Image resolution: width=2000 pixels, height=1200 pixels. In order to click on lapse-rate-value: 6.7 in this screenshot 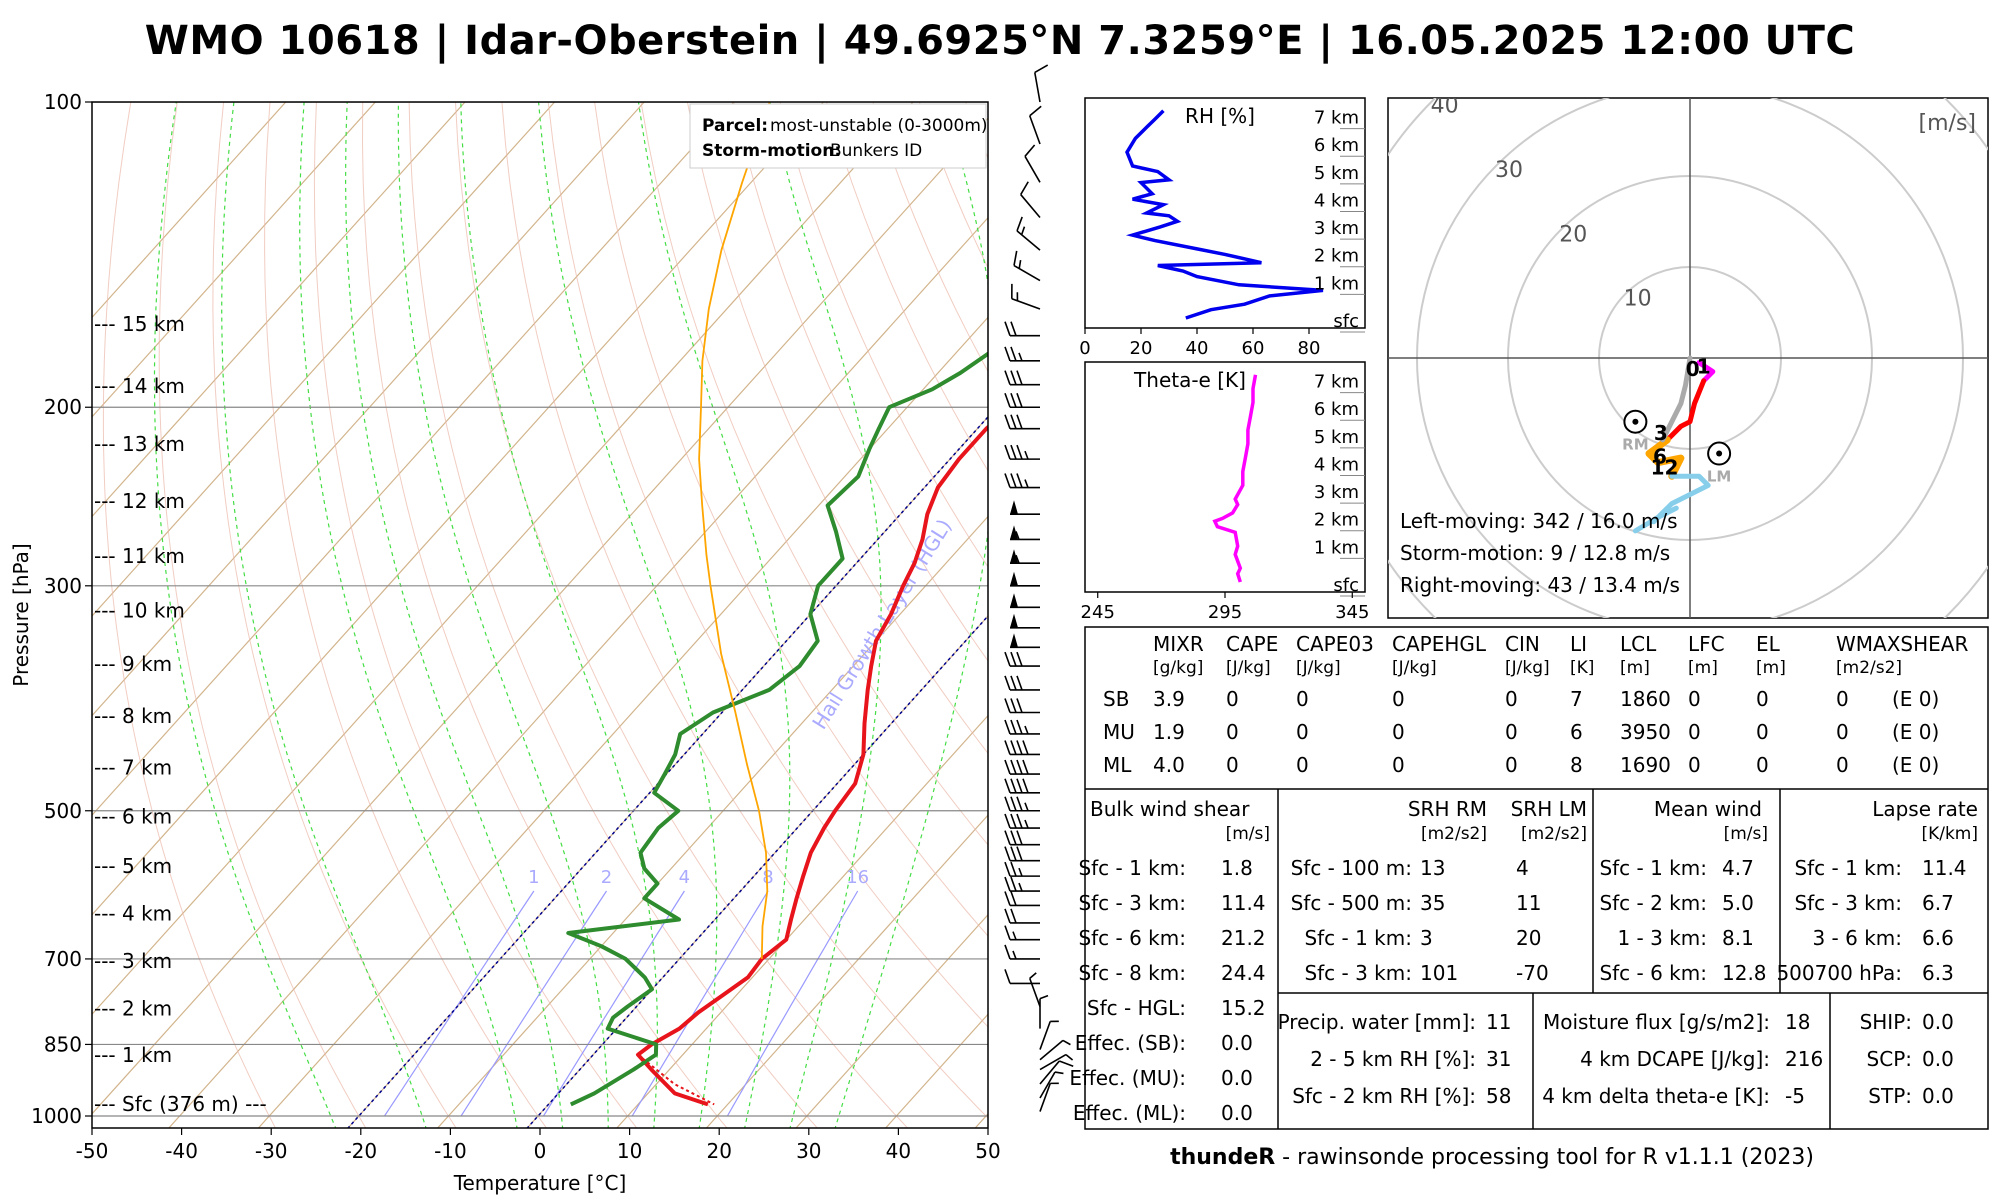, I will do `click(1938, 903)`.